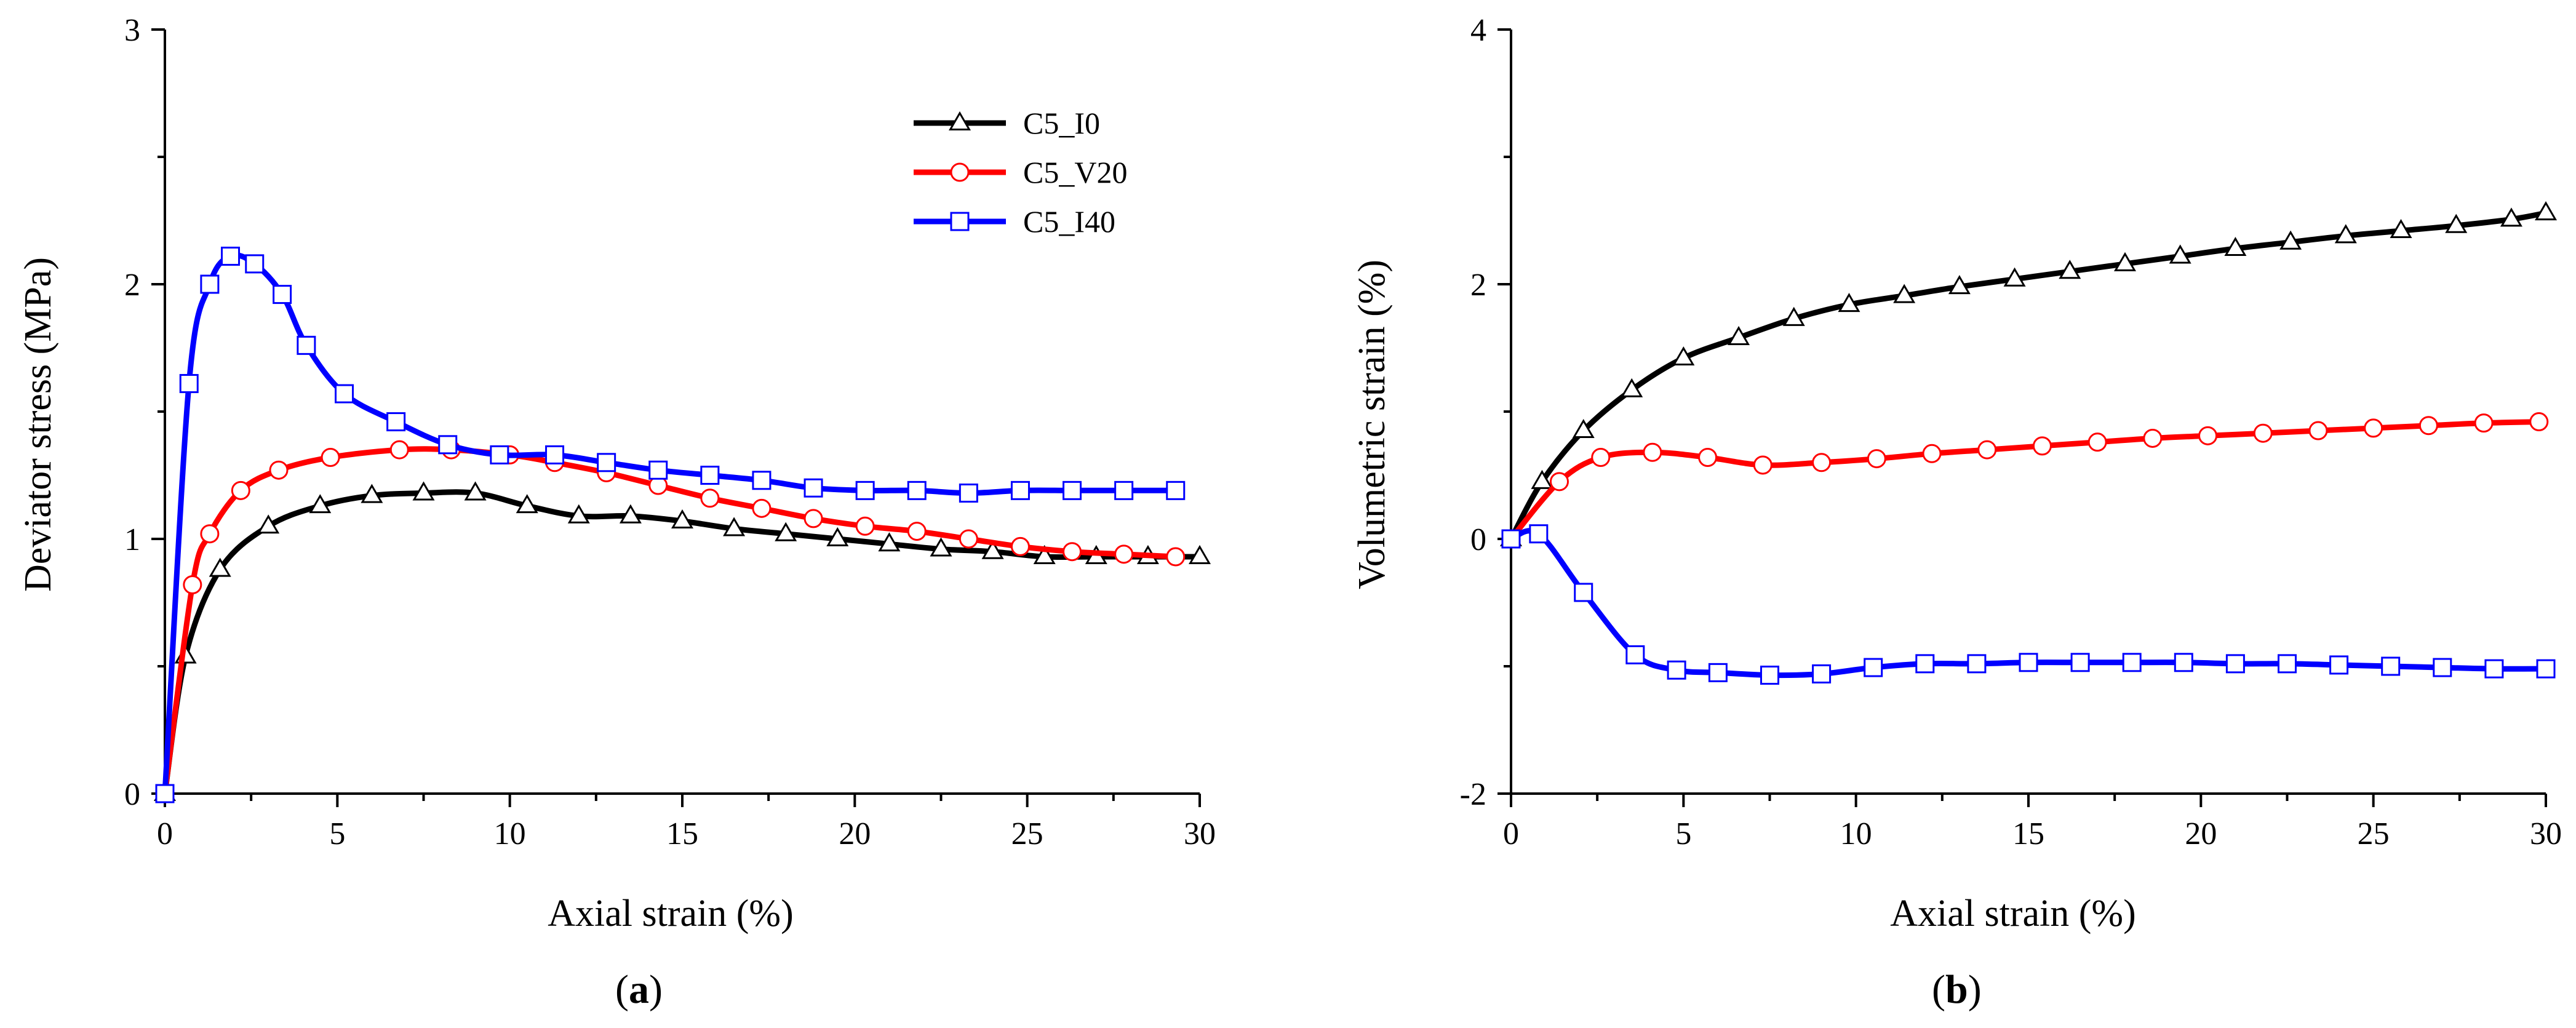 This screenshot has width=2576, height=1028. I want to click on legend-label: C5_I0, so click(1061, 123).